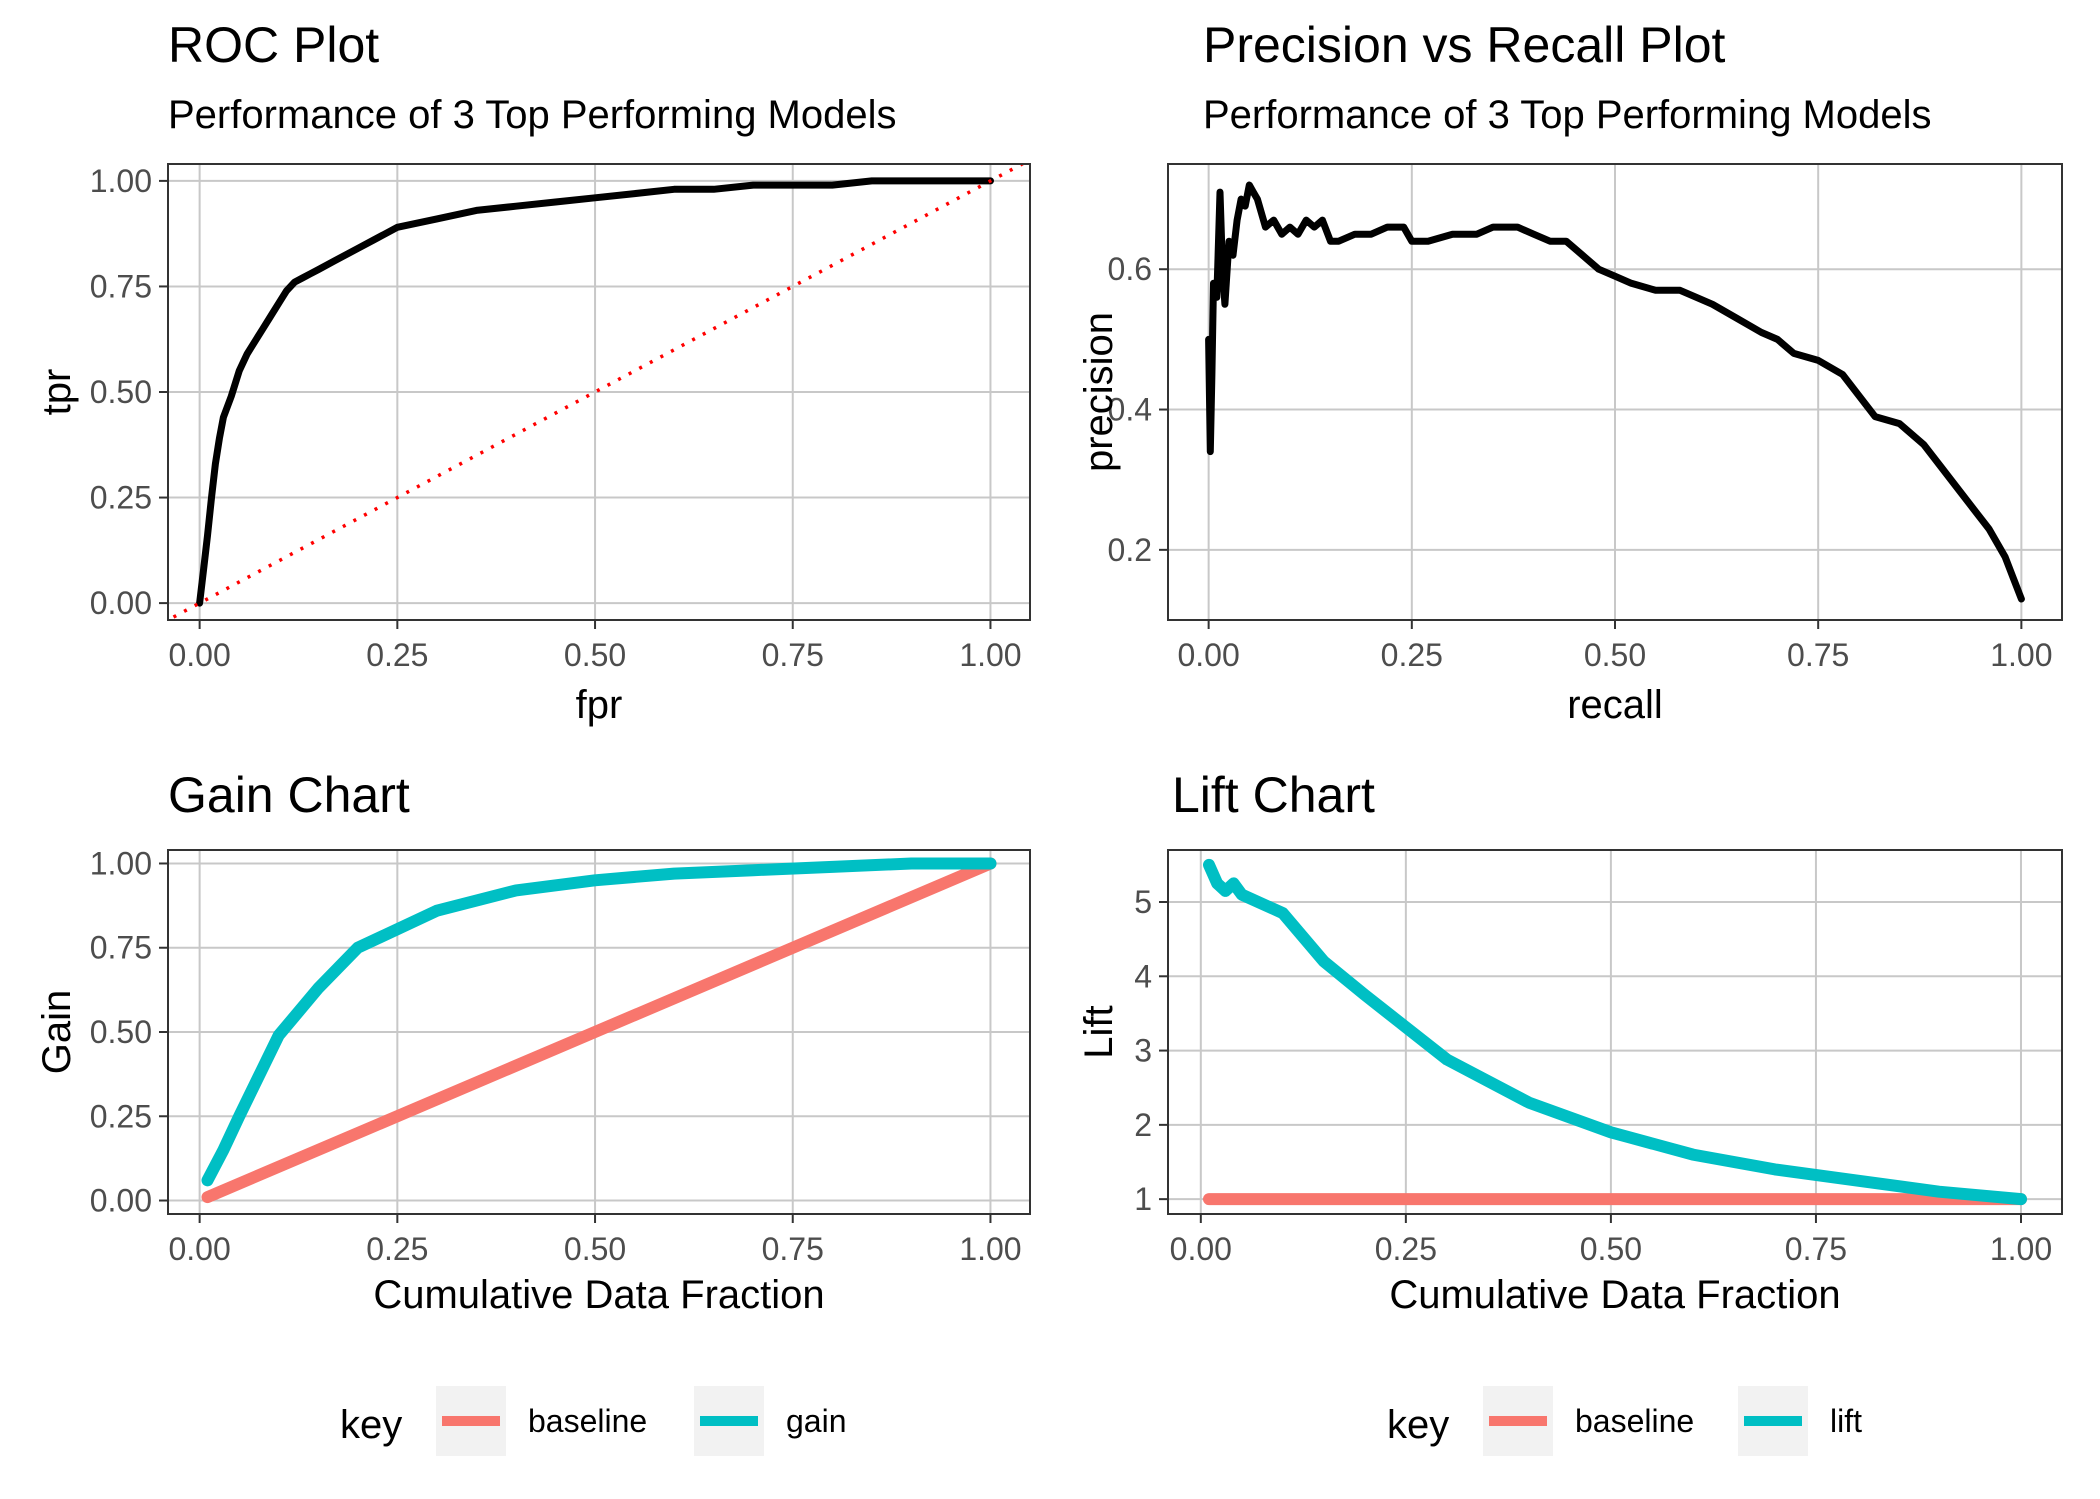  Describe the element at coordinates (121, 603) in the screenshot. I see `roc-y-tick-label-0: 0.00` at that location.